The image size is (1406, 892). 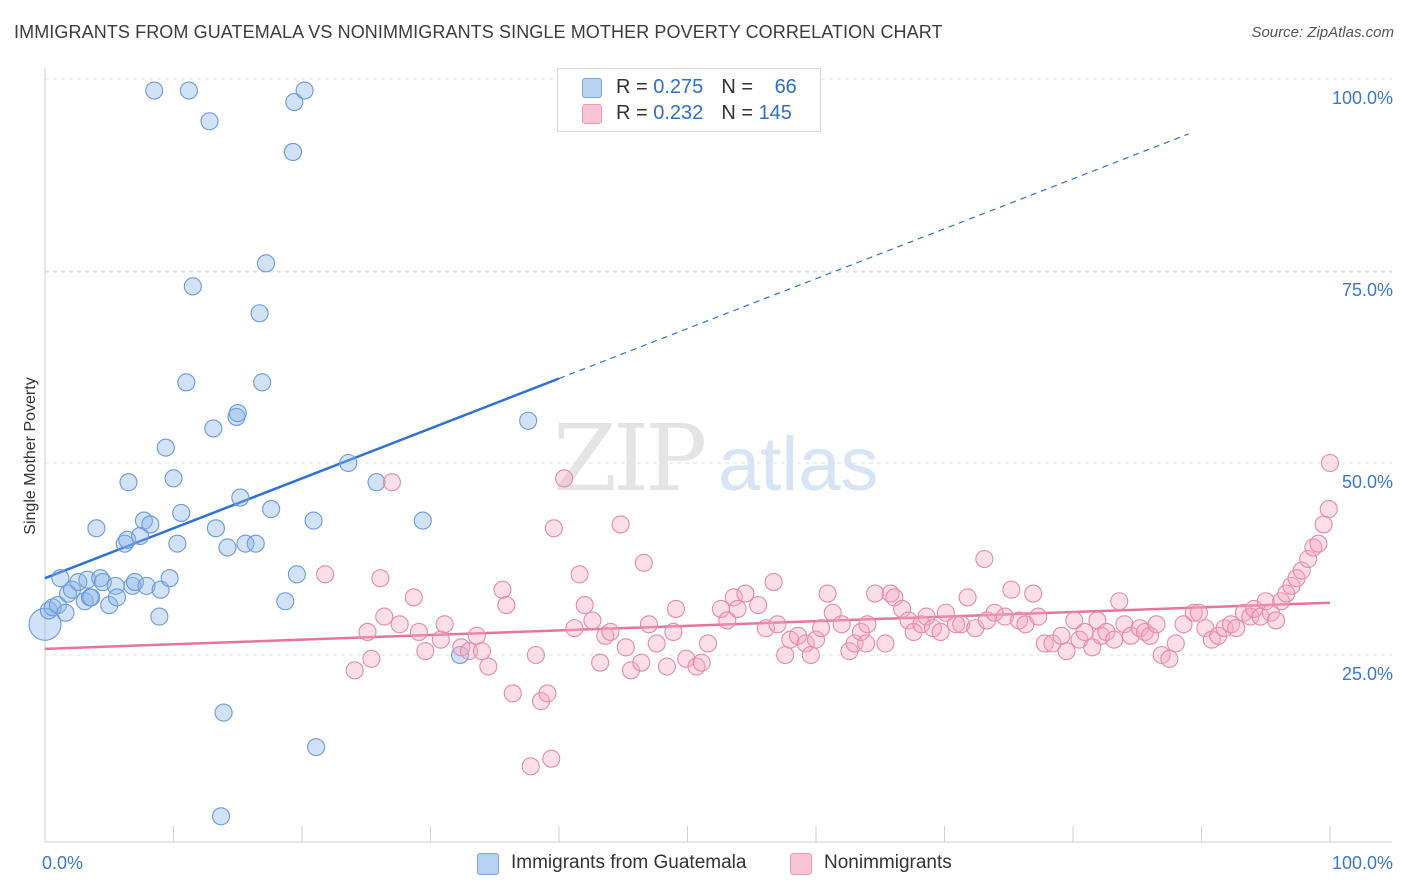 What do you see at coordinates (30, 455) in the screenshot?
I see `y-axis-label: Single Mother Poverty` at bounding box center [30, 455].